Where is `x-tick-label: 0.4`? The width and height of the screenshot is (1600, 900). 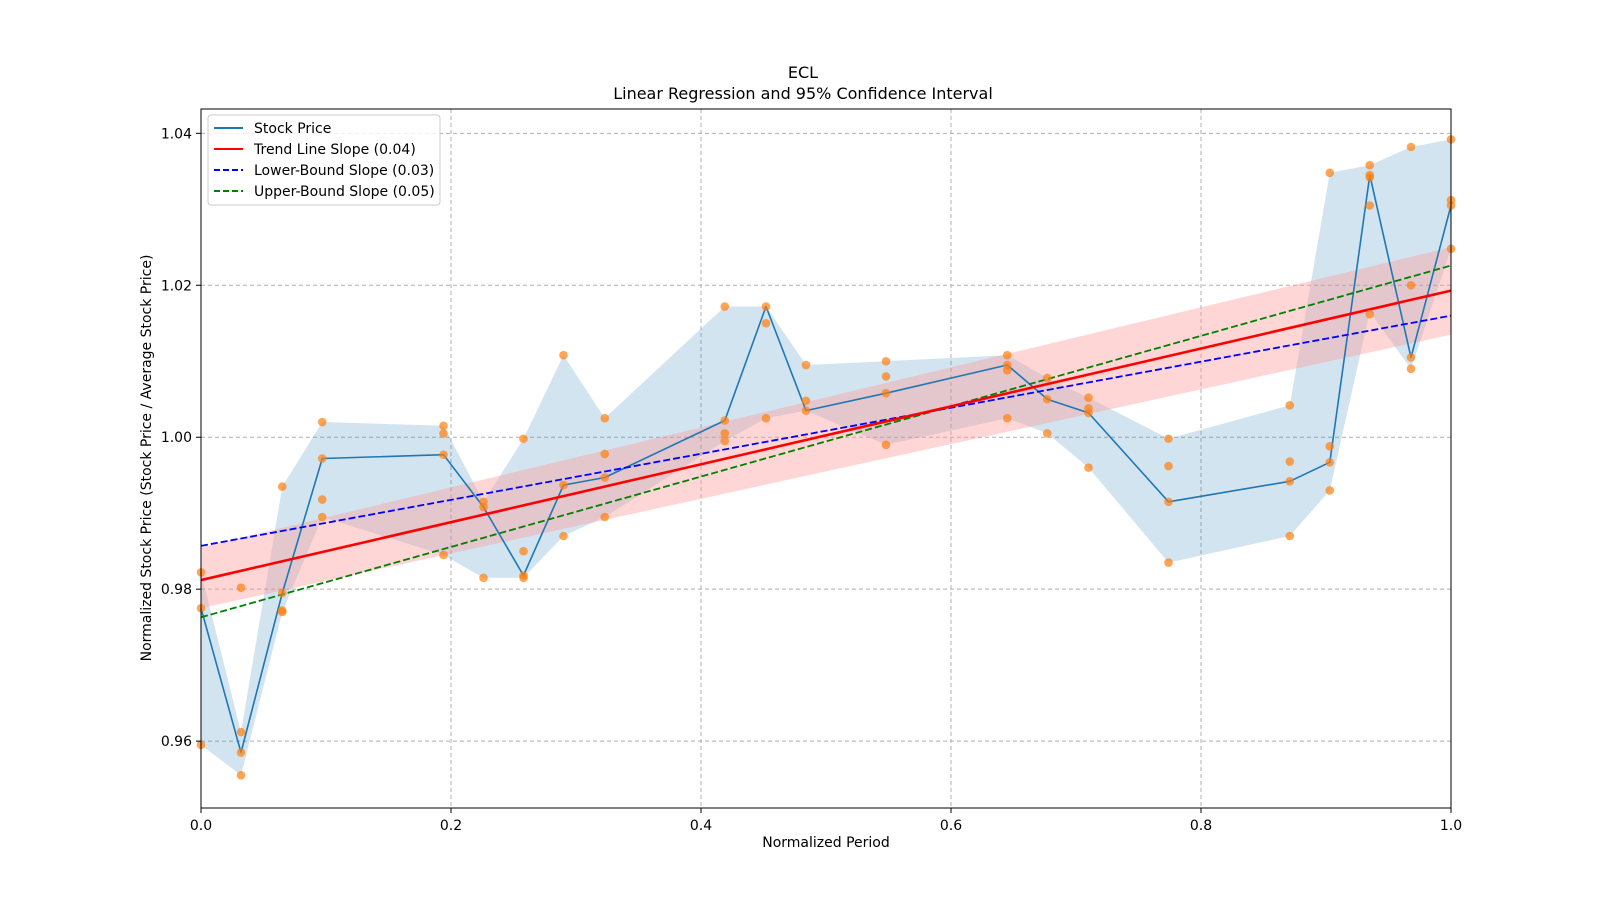 x-tick-label: 0.4 is located at coordinates (701, 826).